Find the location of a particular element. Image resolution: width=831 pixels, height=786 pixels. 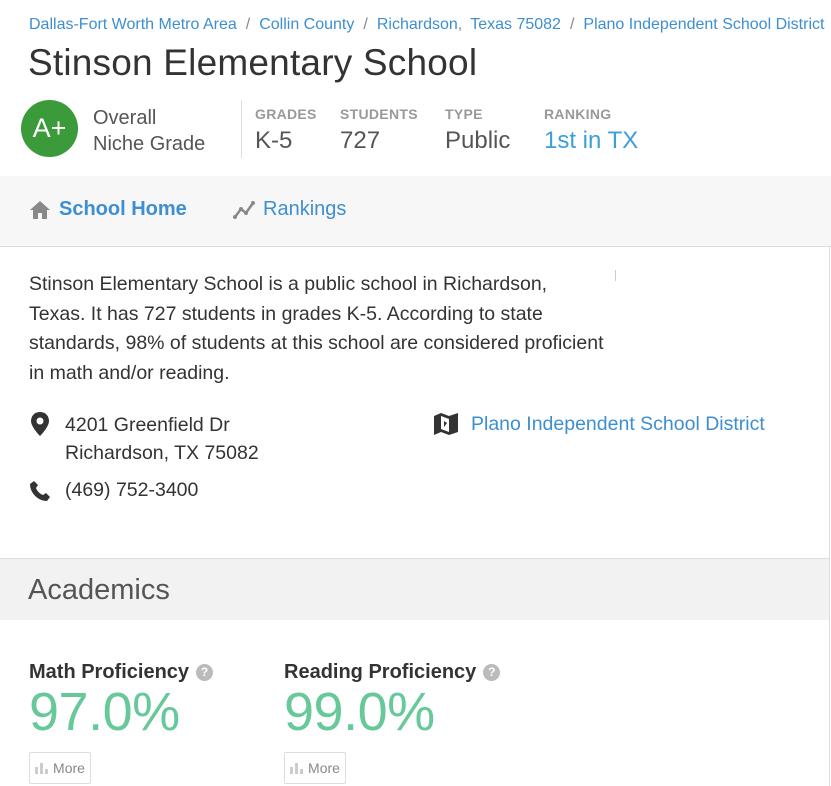

reading-more-button: More is located at coordinates (315, 768).